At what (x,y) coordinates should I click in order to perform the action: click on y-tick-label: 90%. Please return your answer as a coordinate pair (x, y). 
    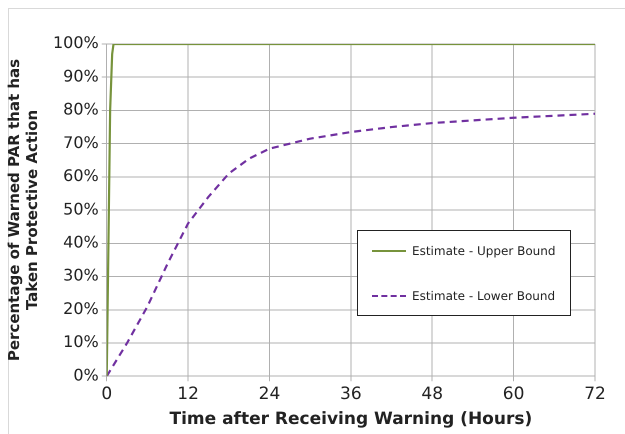
    Looking at the image, I should click on (81, 76).